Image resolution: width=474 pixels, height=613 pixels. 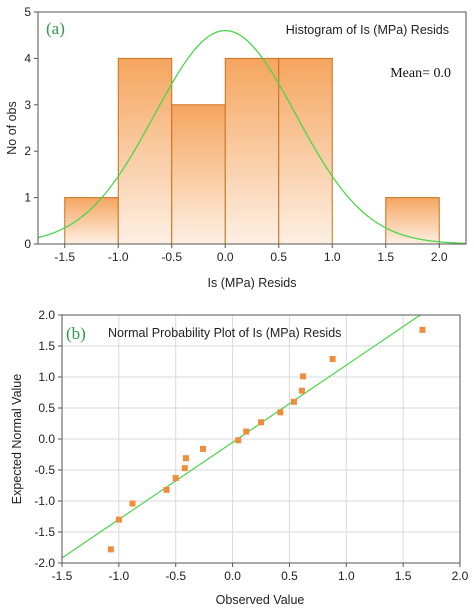 I want to click on probability-plot-y-tick-label: 2.0, so click(x=46, y=315).